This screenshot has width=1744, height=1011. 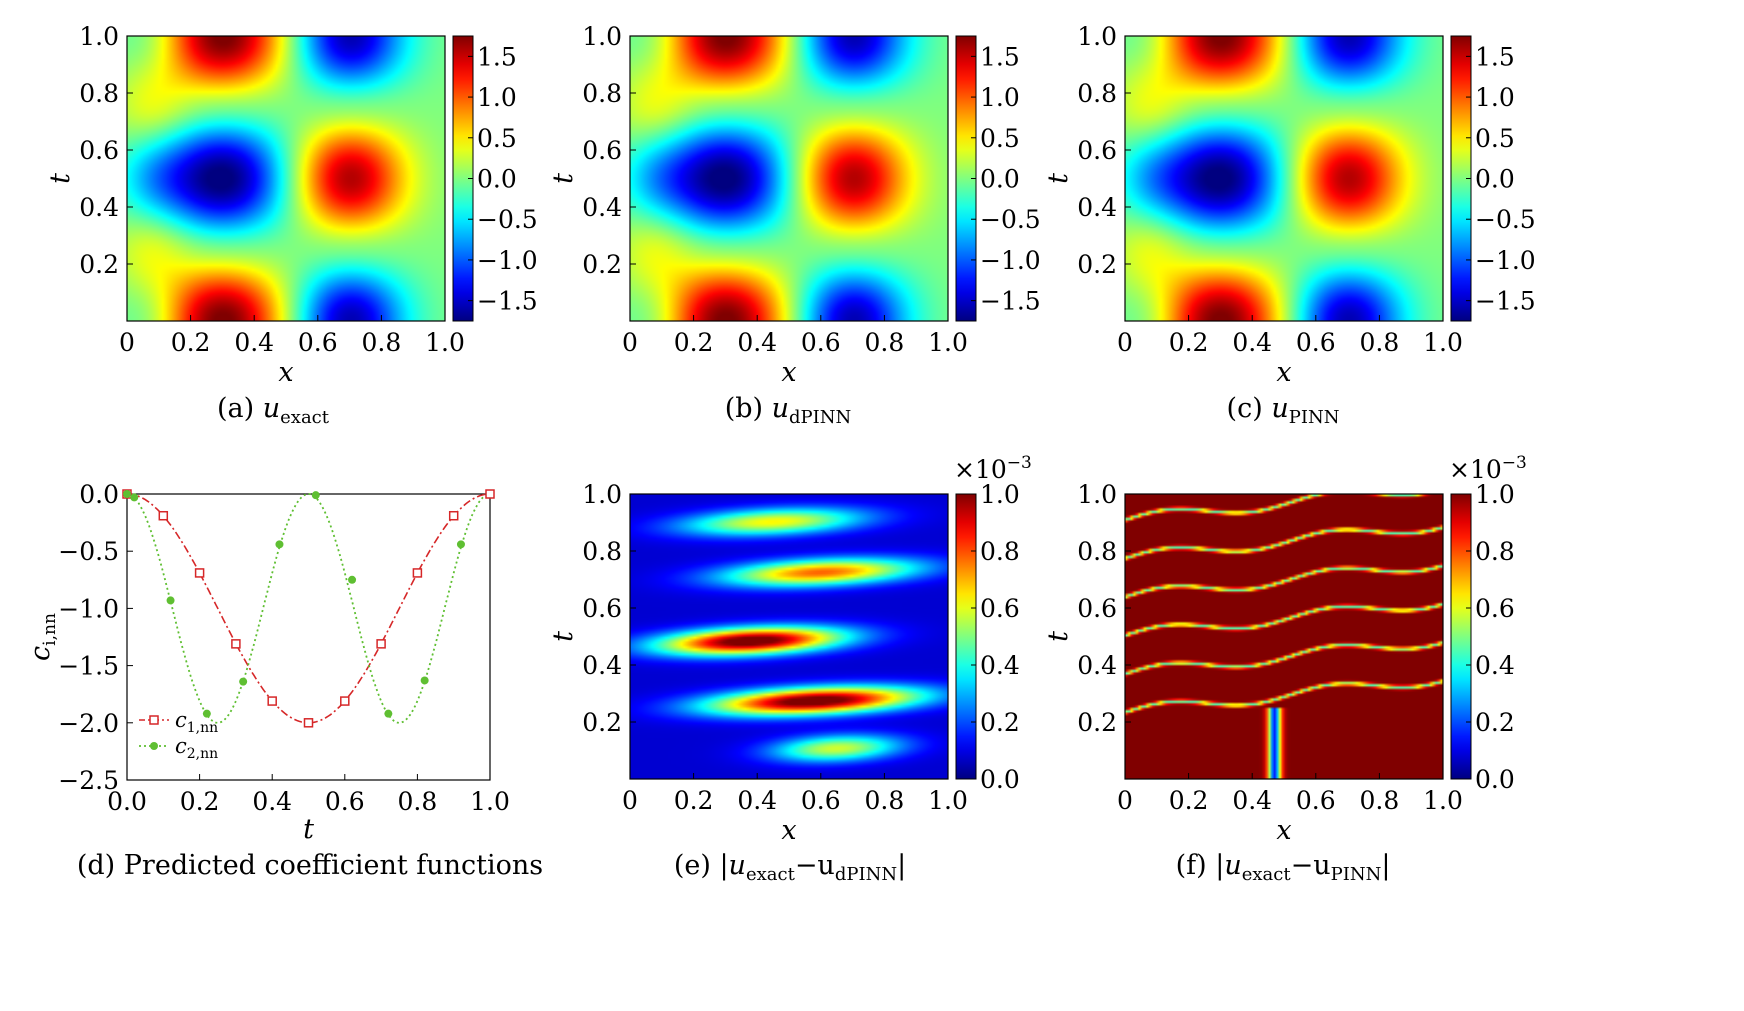 I want to click on axes-frame-e, so click(x=789, y=636).